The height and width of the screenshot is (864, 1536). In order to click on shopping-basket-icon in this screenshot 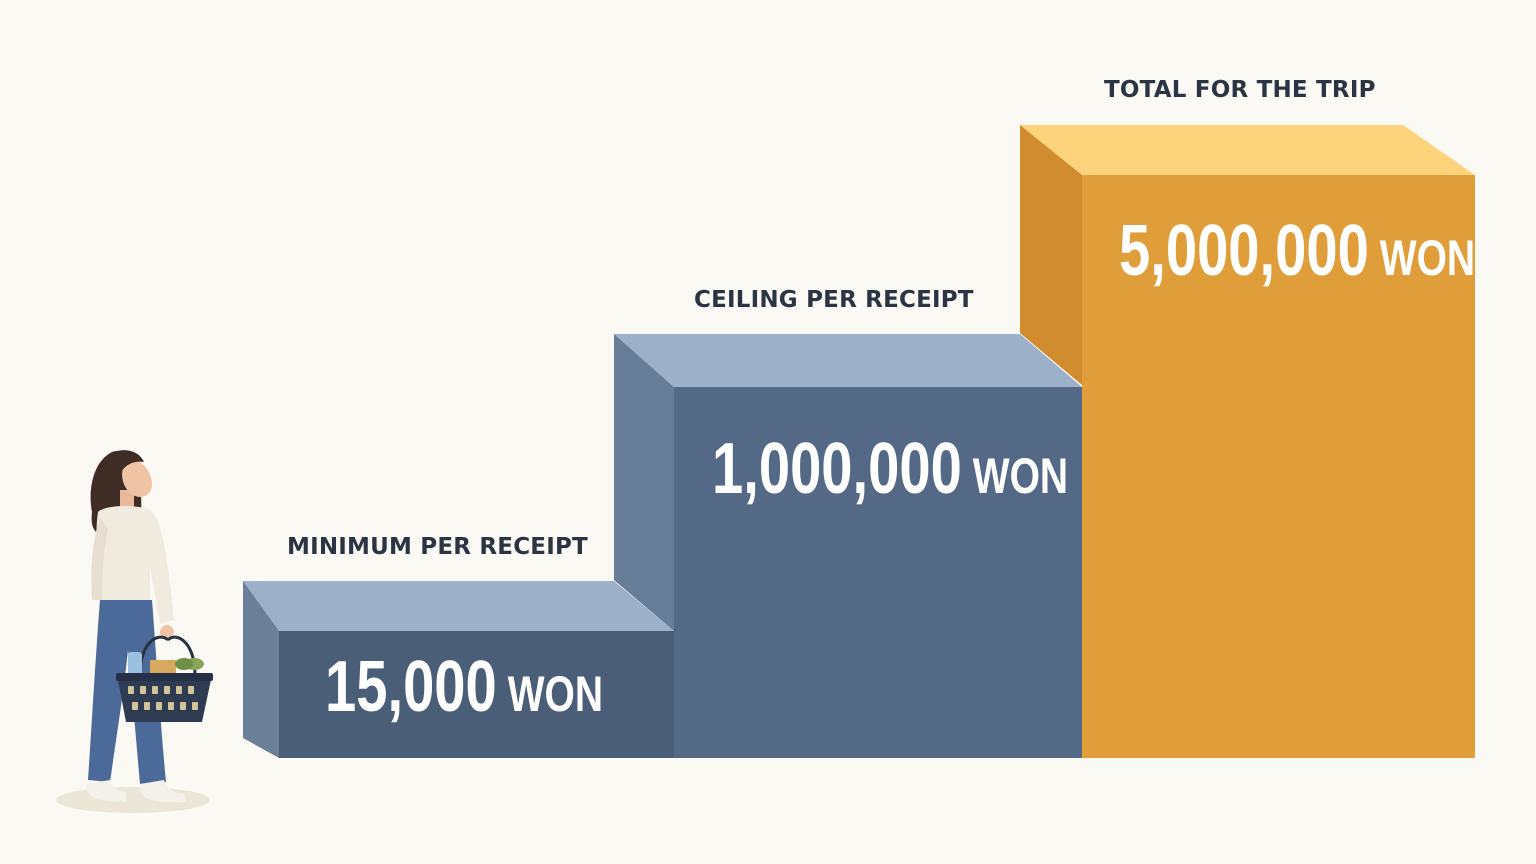, I will do `click(164, 678)`.